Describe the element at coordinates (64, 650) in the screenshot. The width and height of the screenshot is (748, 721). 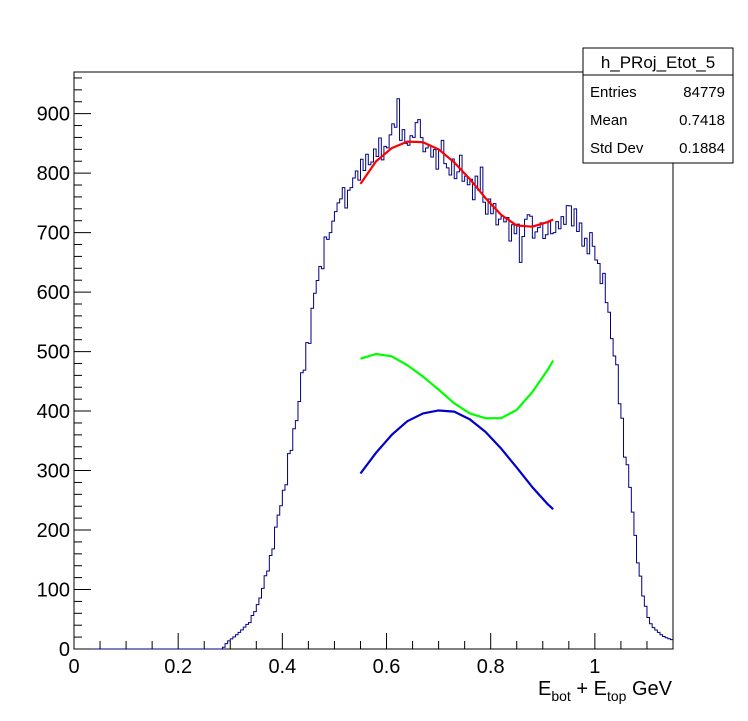
I see `y-tick-label: 0` at that location.